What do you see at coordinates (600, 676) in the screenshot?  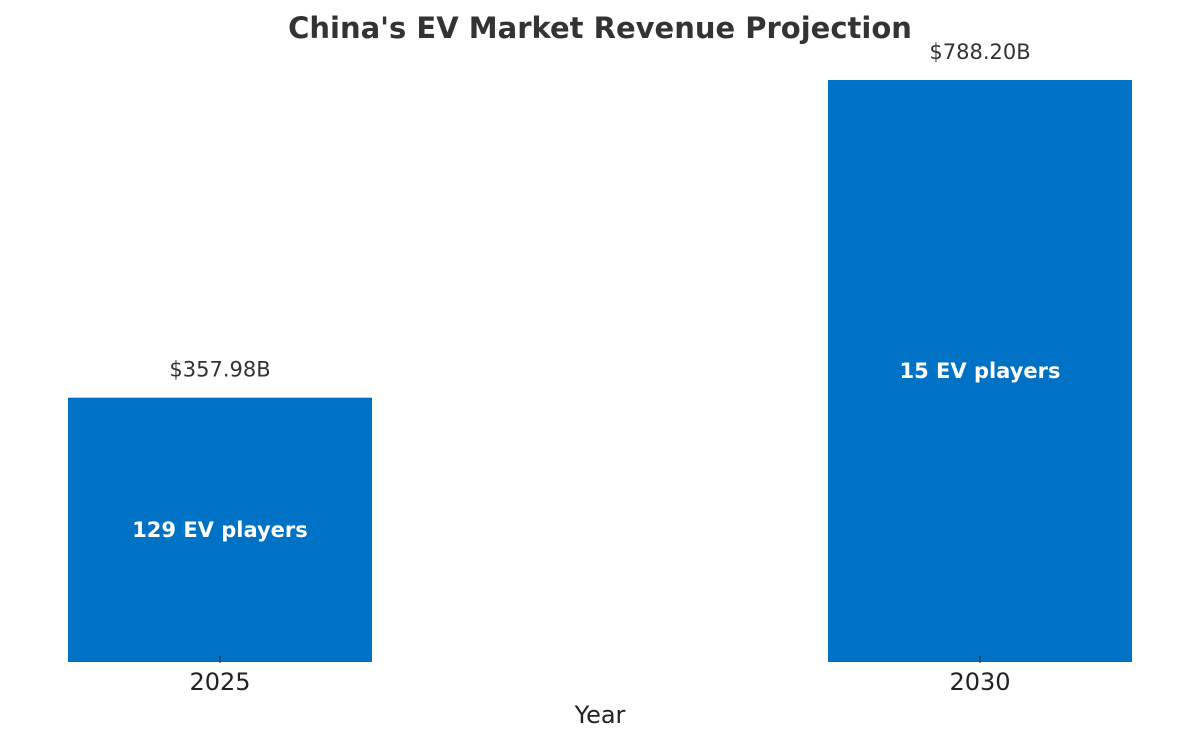 I see `x-axis-ticks: 2025 2030` at bounding box center [600, 676].